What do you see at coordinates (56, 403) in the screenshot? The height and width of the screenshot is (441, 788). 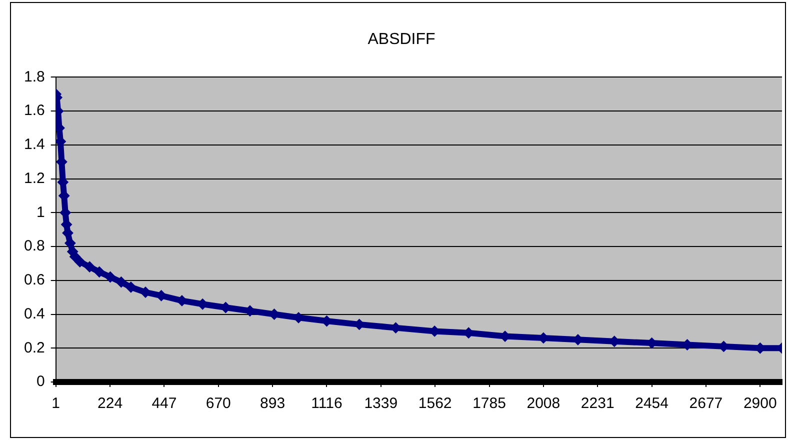 I see `x-tick-label: 1` at bounding box center [56, 403].